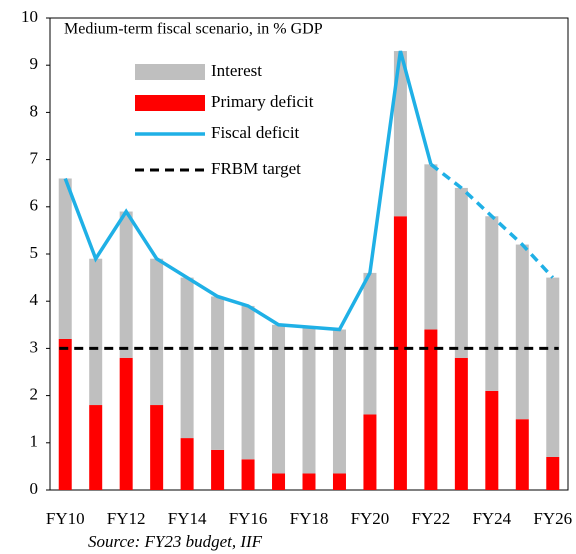  Describe the element at coordinates (34, 441) in the screenshot. I see `y-tick-label: 1` at that location.